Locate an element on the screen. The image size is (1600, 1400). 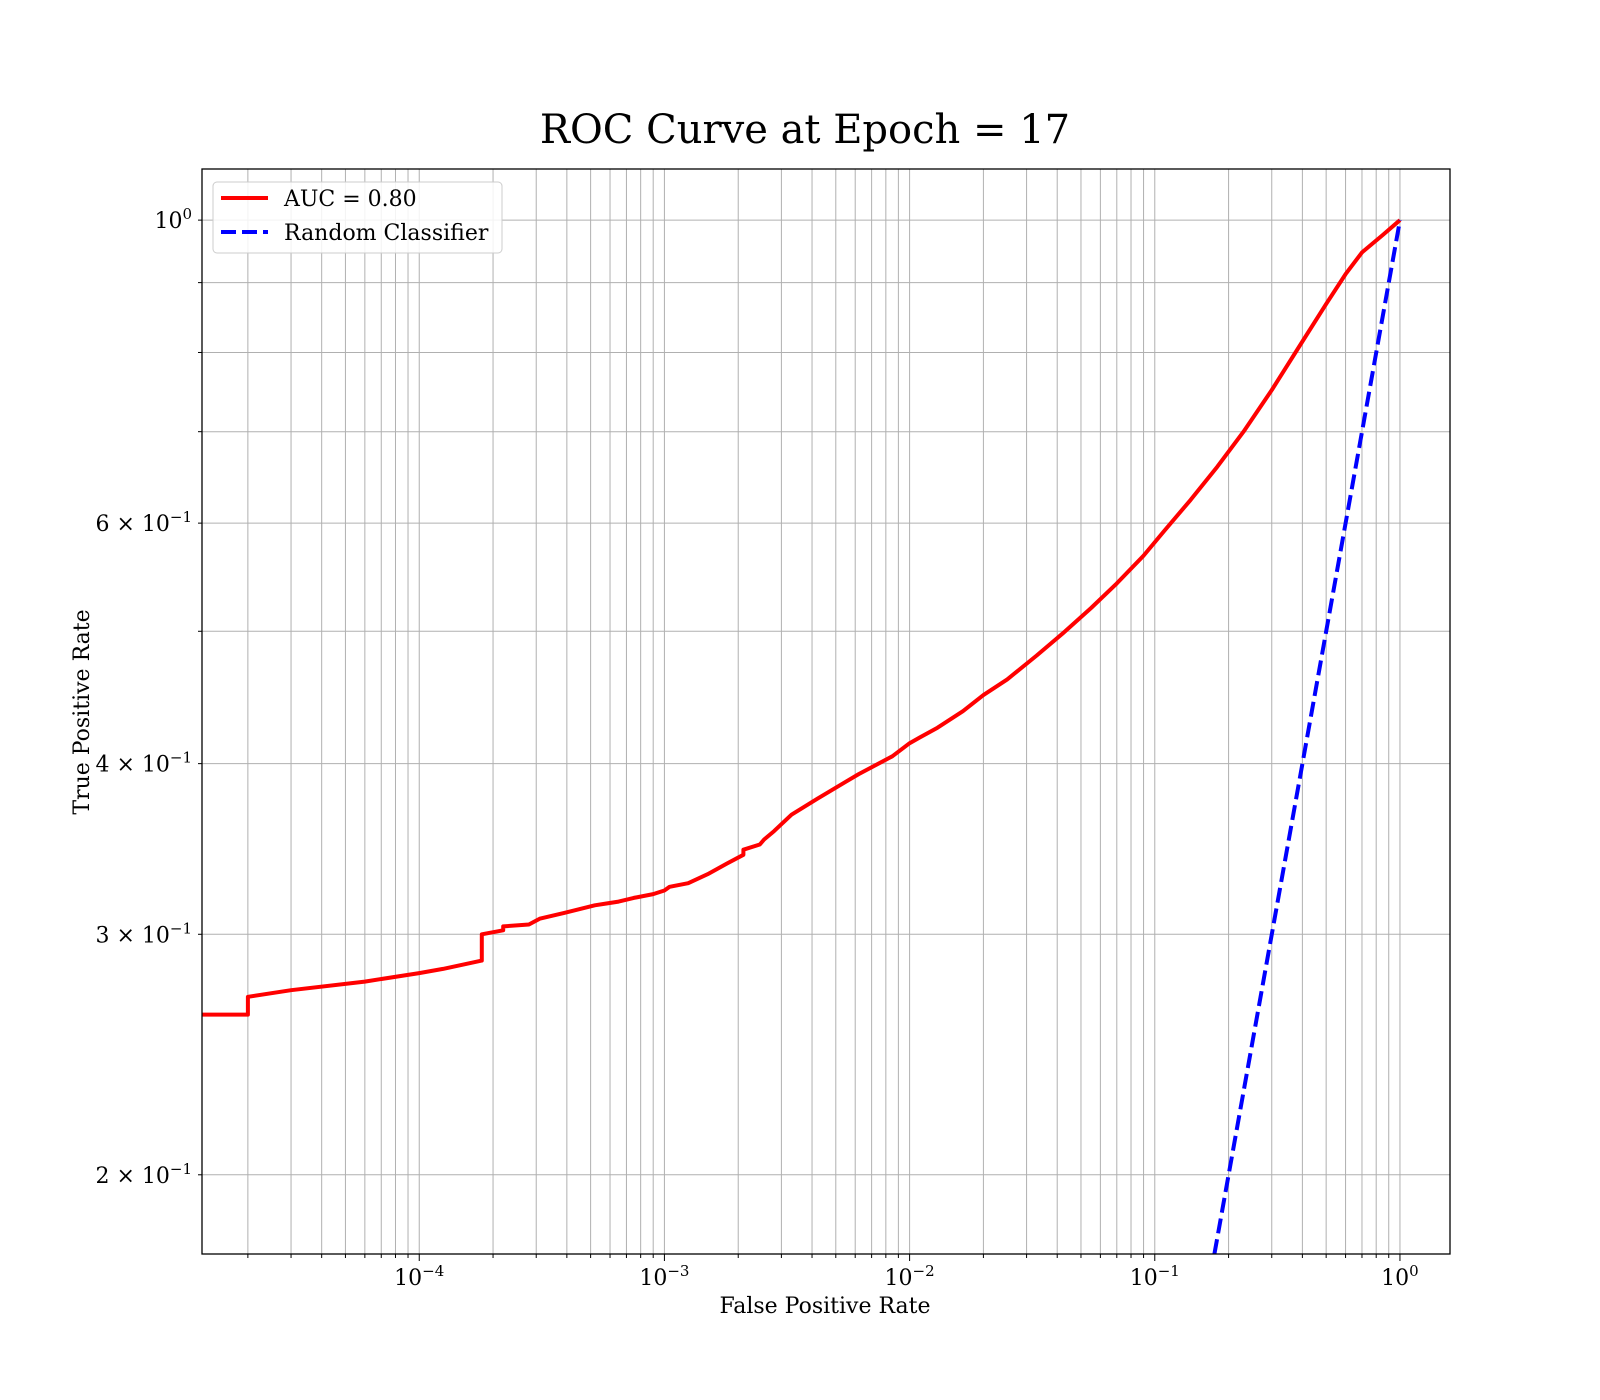
y-tick-label: 100 is located at coordinates (173, 219).